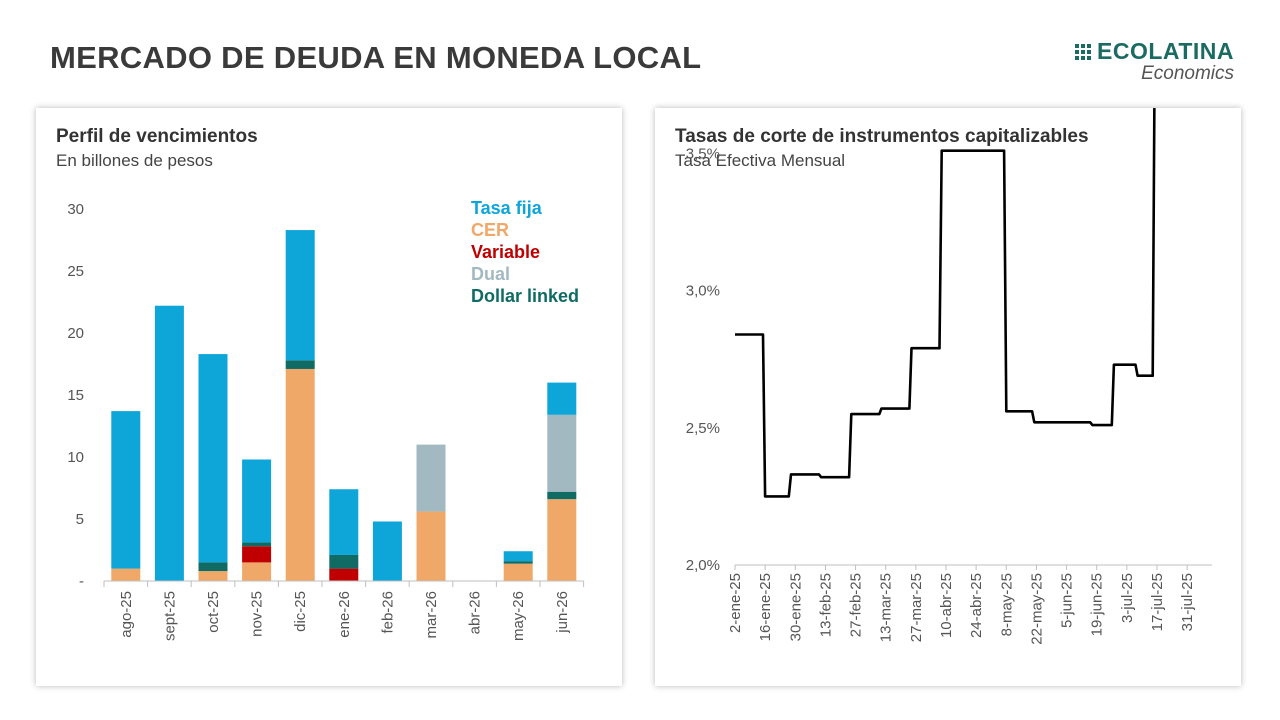  I want to click on x-tick-label: nov-25, so click(257, 614).